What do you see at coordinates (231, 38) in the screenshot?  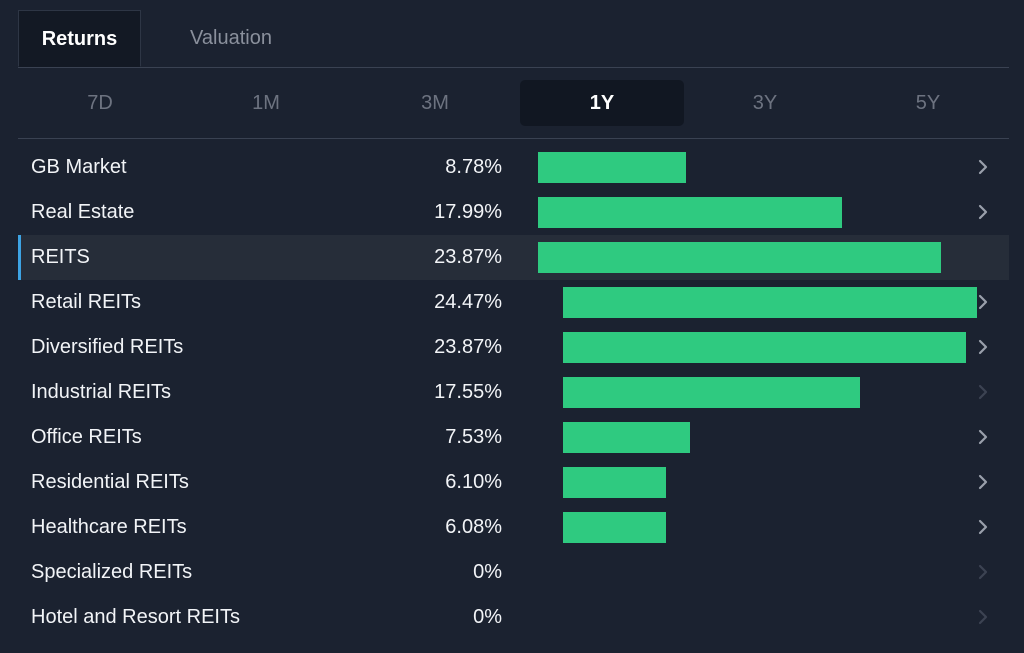 I see `tab-valuation: Valuation` at bounding box center [231, 38].